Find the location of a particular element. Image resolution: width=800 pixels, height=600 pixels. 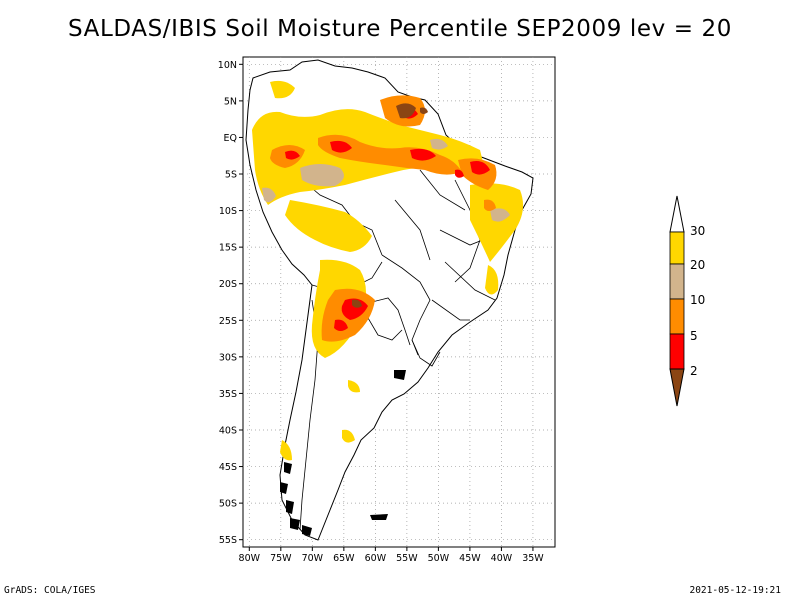

x-tick-label: 50W is located at coordinates (439, 558).